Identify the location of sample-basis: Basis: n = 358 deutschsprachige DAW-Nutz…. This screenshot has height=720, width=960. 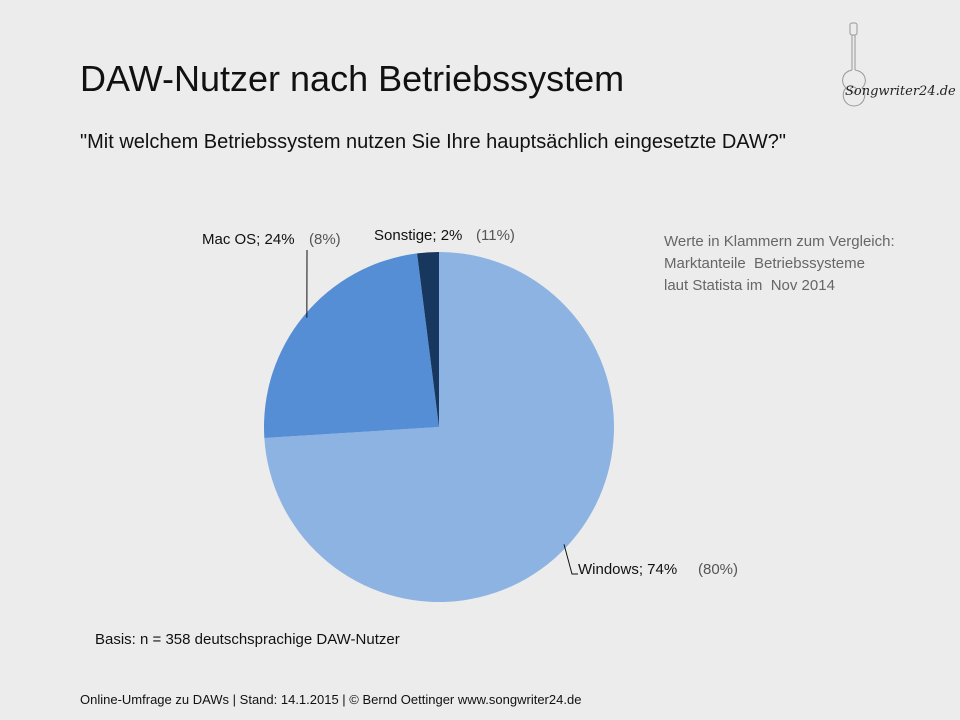
(247, 639).